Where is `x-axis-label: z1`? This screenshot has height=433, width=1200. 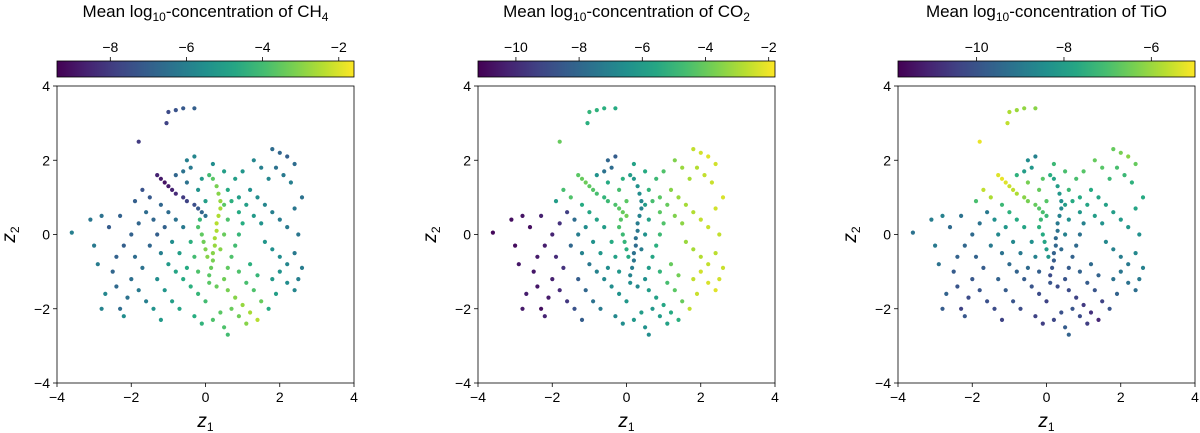 x-axis-label: z1 is located at coordinates (205, 422).